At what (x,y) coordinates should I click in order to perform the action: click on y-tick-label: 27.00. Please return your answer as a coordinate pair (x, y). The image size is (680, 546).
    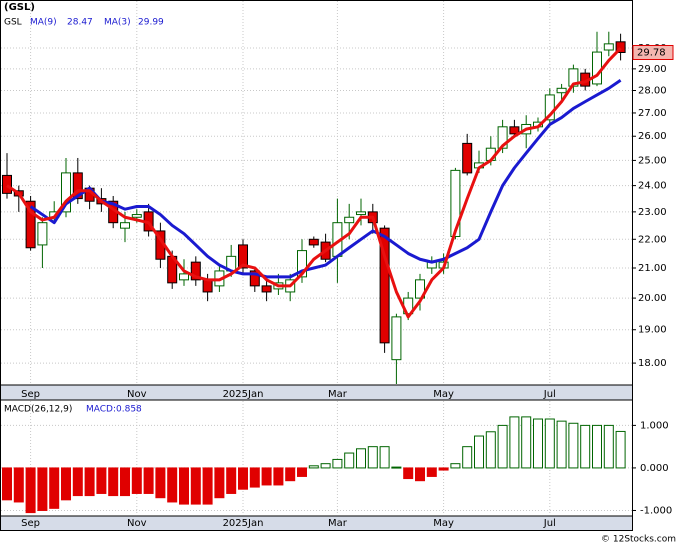
    Looking at the image, I should click on (652, 113).